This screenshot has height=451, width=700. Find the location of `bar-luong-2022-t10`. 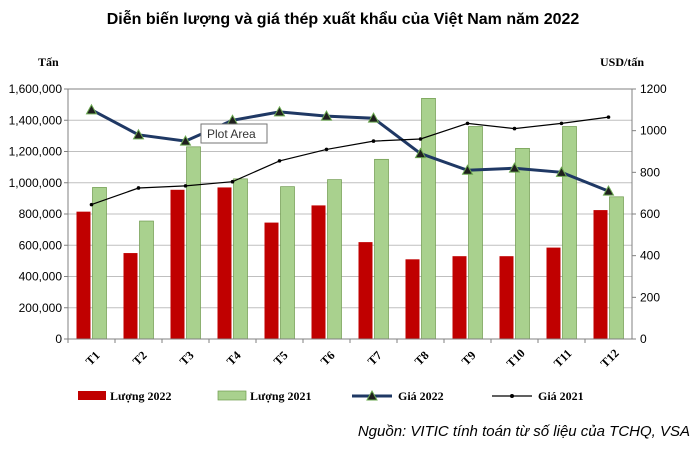

bar-luong-2022-t10 is located at coordinates (506, 297).